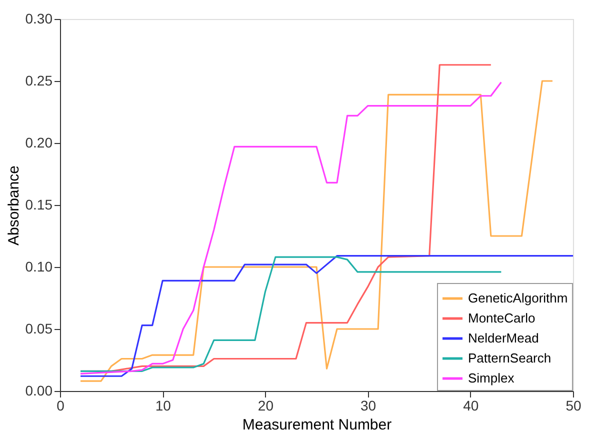 The image size is (589, 437). Describe the element at coordinates (60, 406) in the screenshot. I see `x-tick-label: 0` at that location.